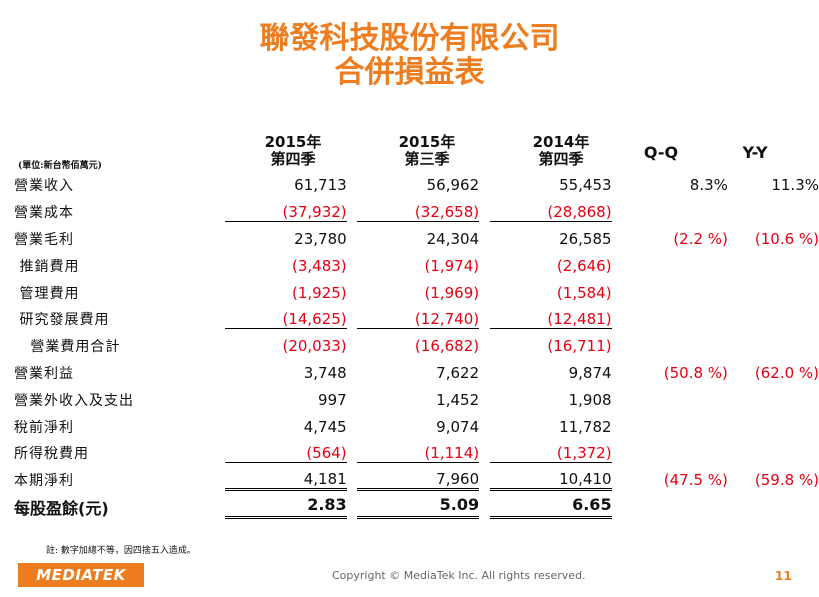  Describe the element at coordinates (783, 576) in the screenshot. I see `page-number: 11` at that location.